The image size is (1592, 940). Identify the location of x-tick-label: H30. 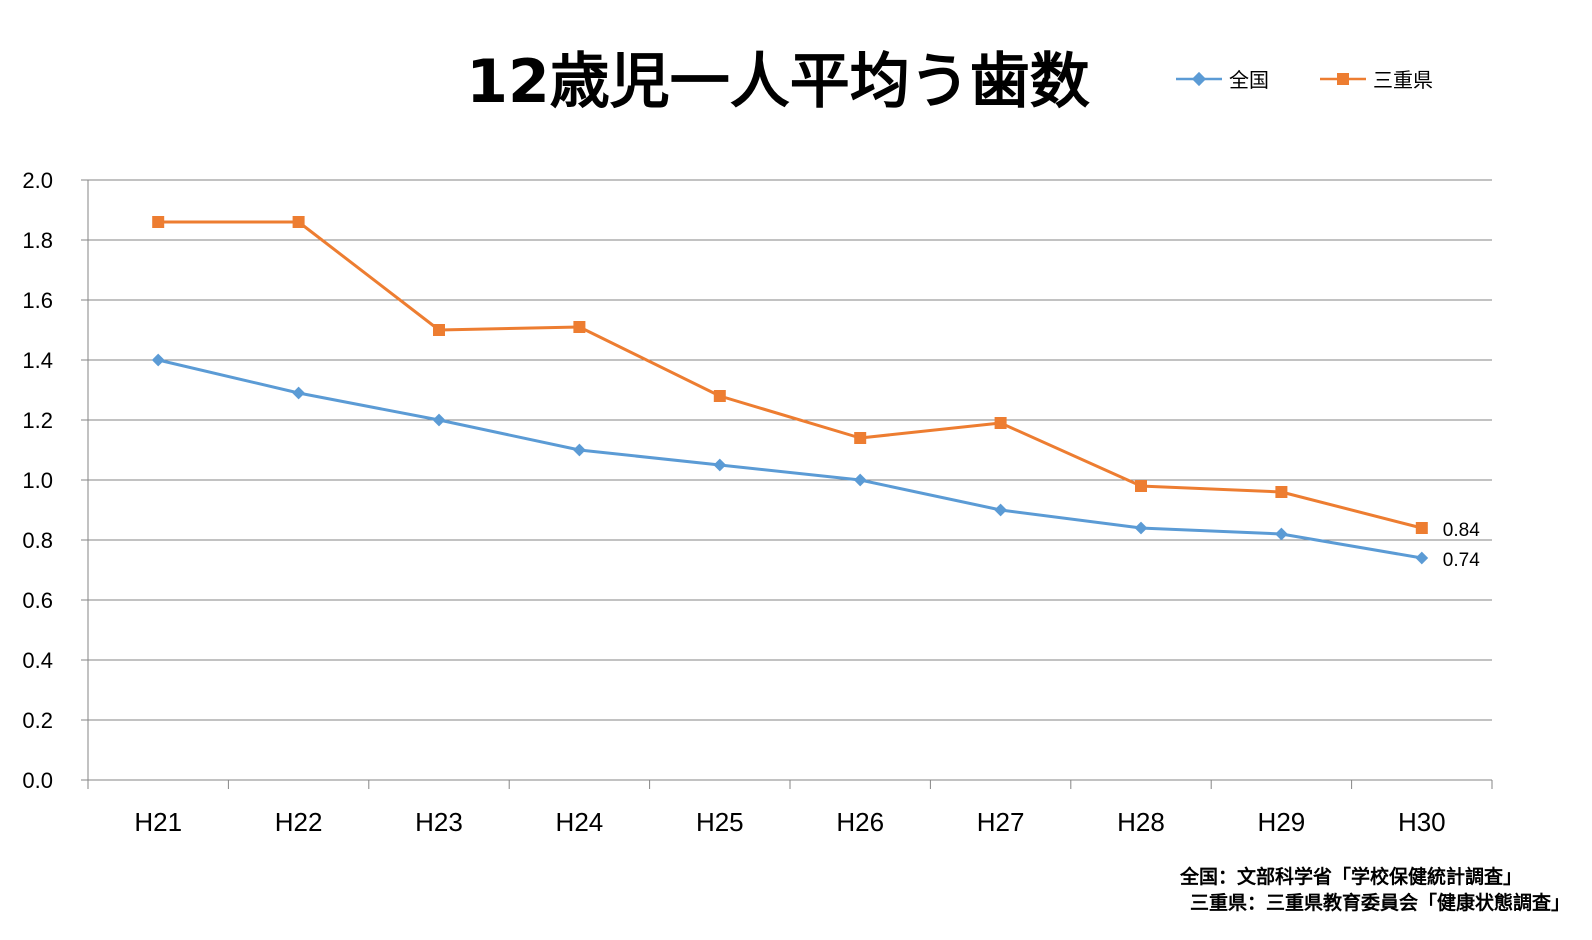
(1422, 822).